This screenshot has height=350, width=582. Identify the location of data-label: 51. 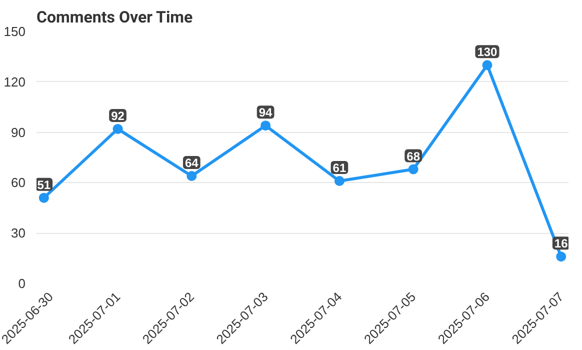
(44, 185).